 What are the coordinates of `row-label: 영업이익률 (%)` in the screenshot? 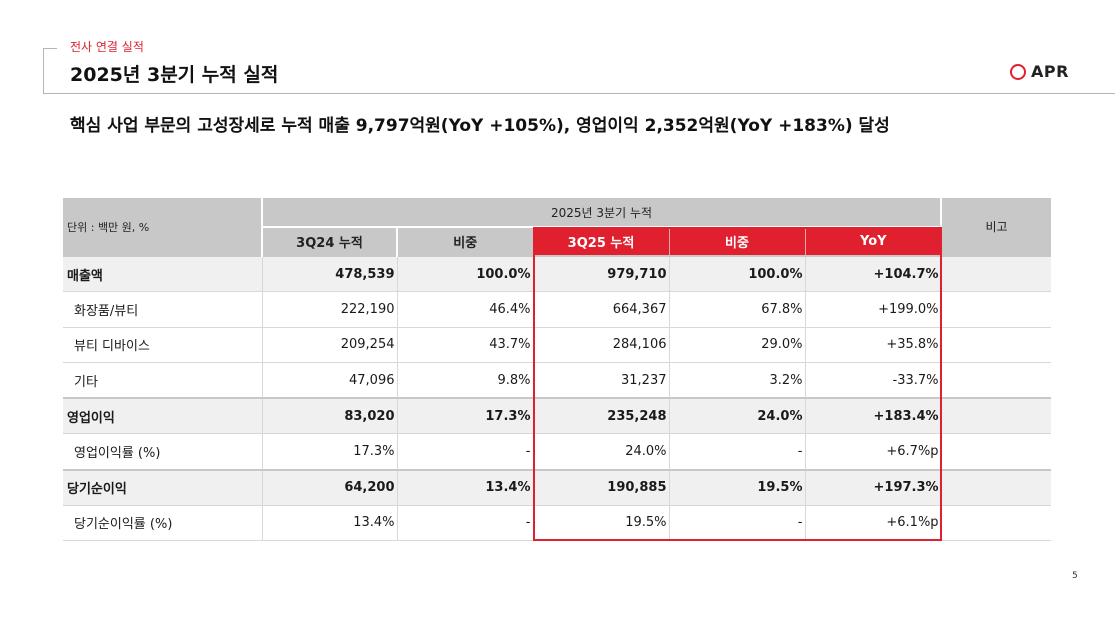 It's located at (162, 452).